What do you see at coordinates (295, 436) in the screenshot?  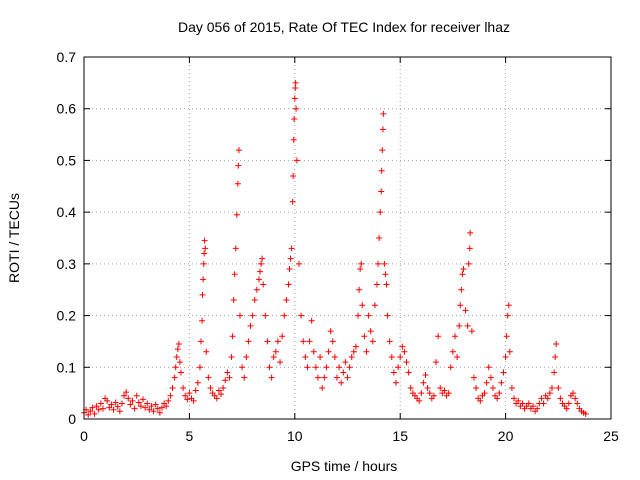 I see `x-tick-label: 10` at bounding box center [295, 436].